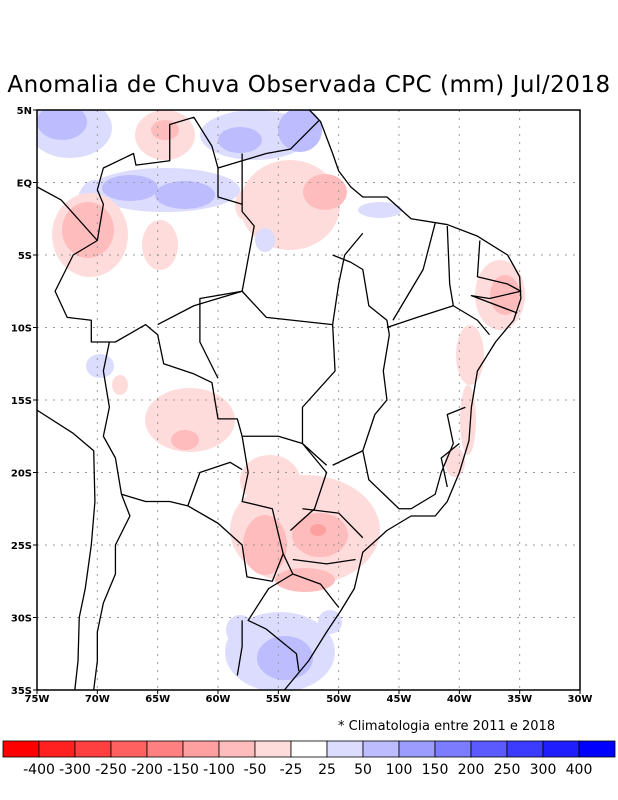 The image size is (618, 800). Describe the element at coordinates (37, 699) in the screenshot. I see `lon-label-75W: 75W` at that location.